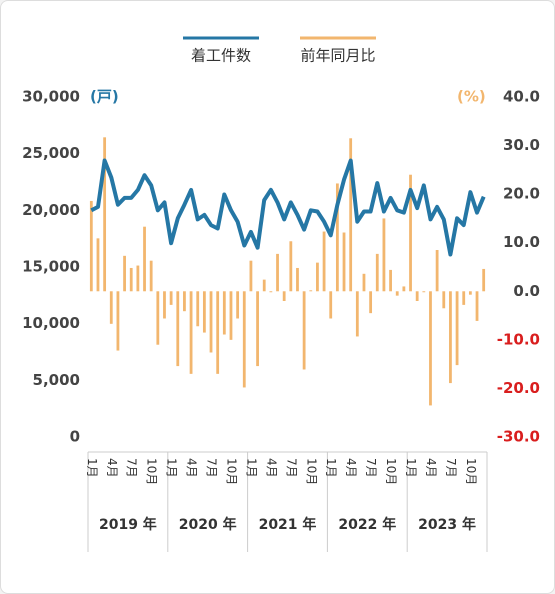 The image size is (555, 594). I want to click on year-label: 2020 年, so click(208, 524).